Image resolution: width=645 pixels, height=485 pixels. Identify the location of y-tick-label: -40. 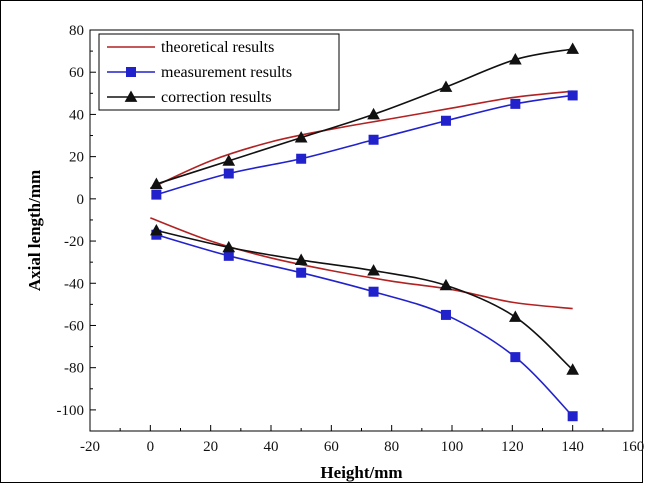
(74, 284).